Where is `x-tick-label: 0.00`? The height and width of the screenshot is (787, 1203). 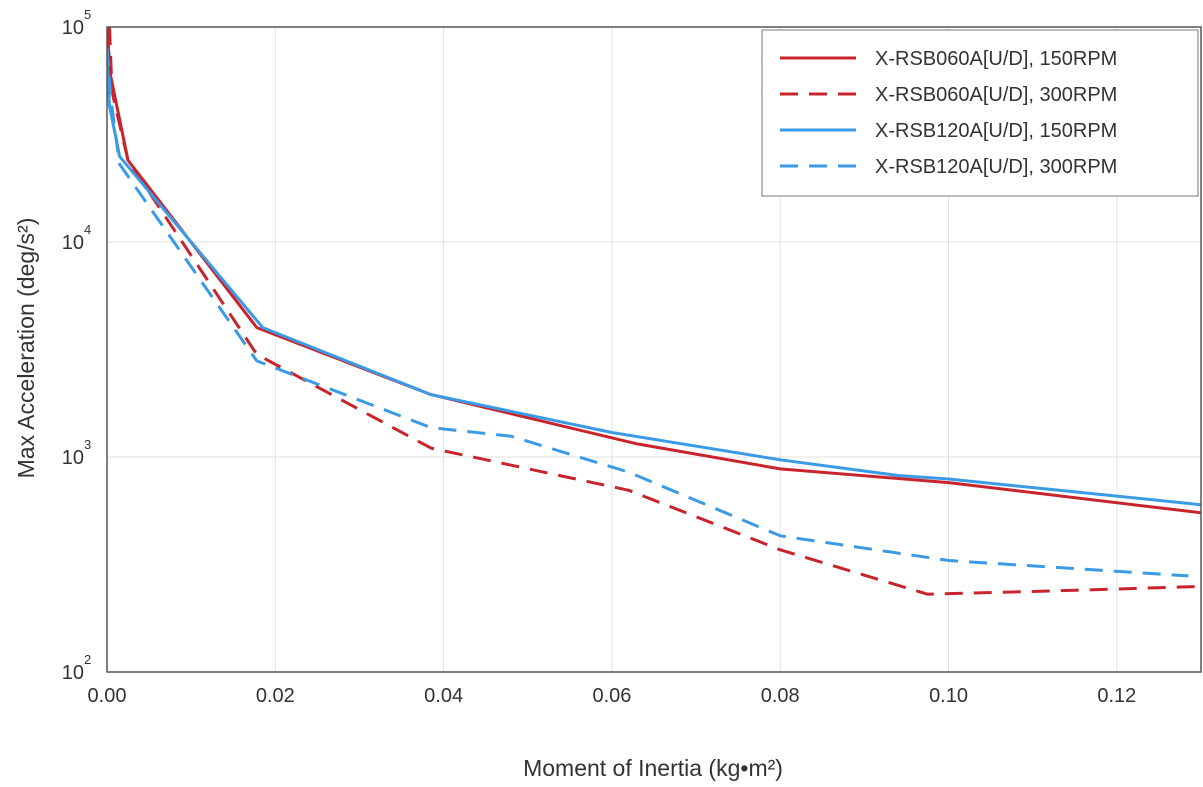
x-tick-label: 0.00 is located at coordinates (107, 696).